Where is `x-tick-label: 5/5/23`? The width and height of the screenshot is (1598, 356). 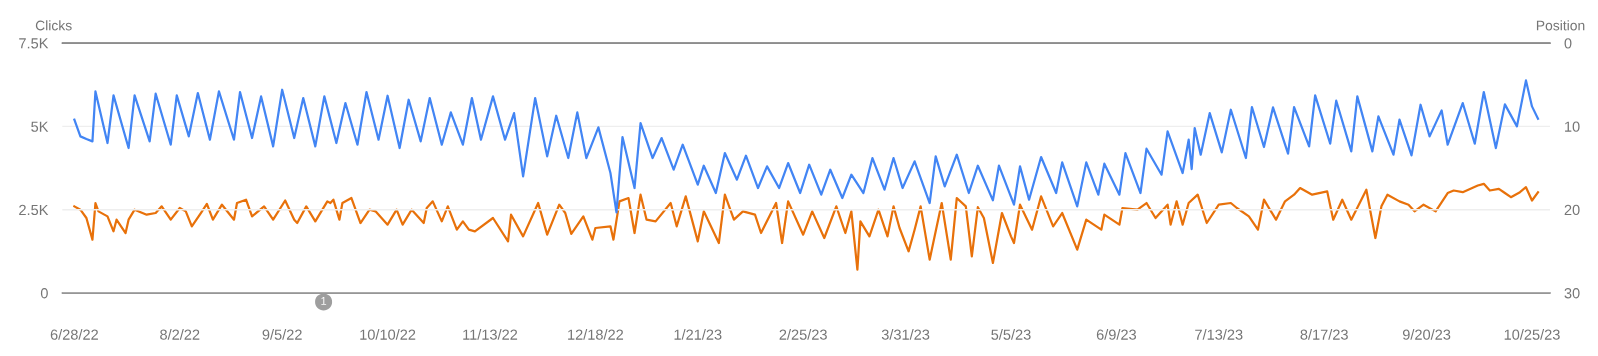
x-tick-label: 5/5/23 is located at coordinates (1011, 334).